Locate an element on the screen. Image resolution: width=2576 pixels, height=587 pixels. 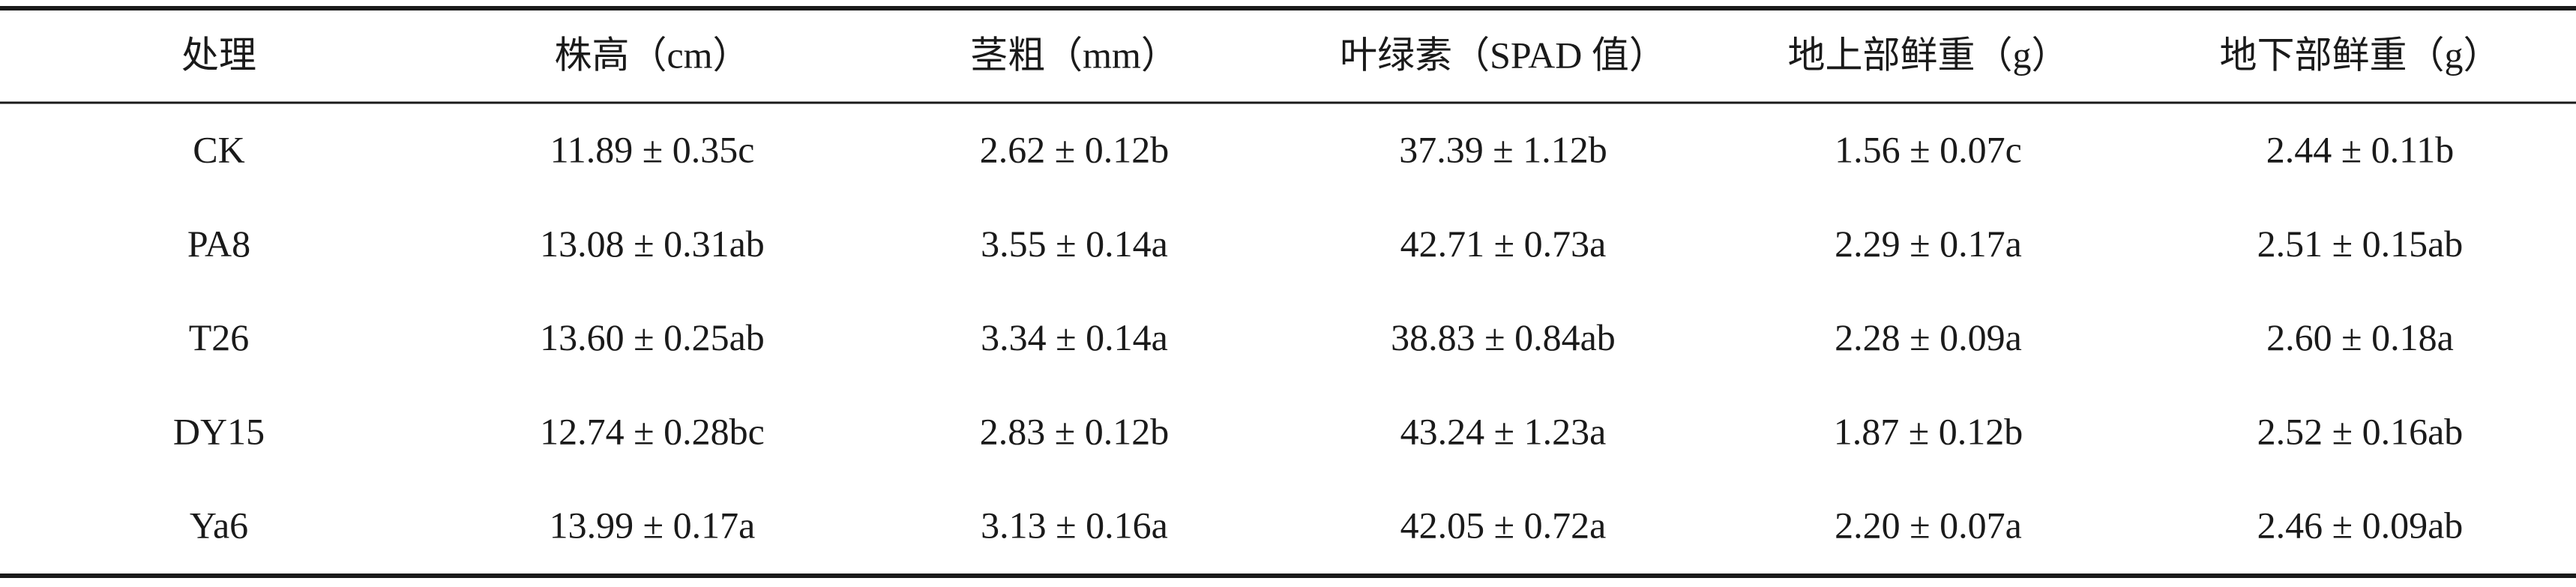
row-label: PA8 is located at coordinates (218, 244).